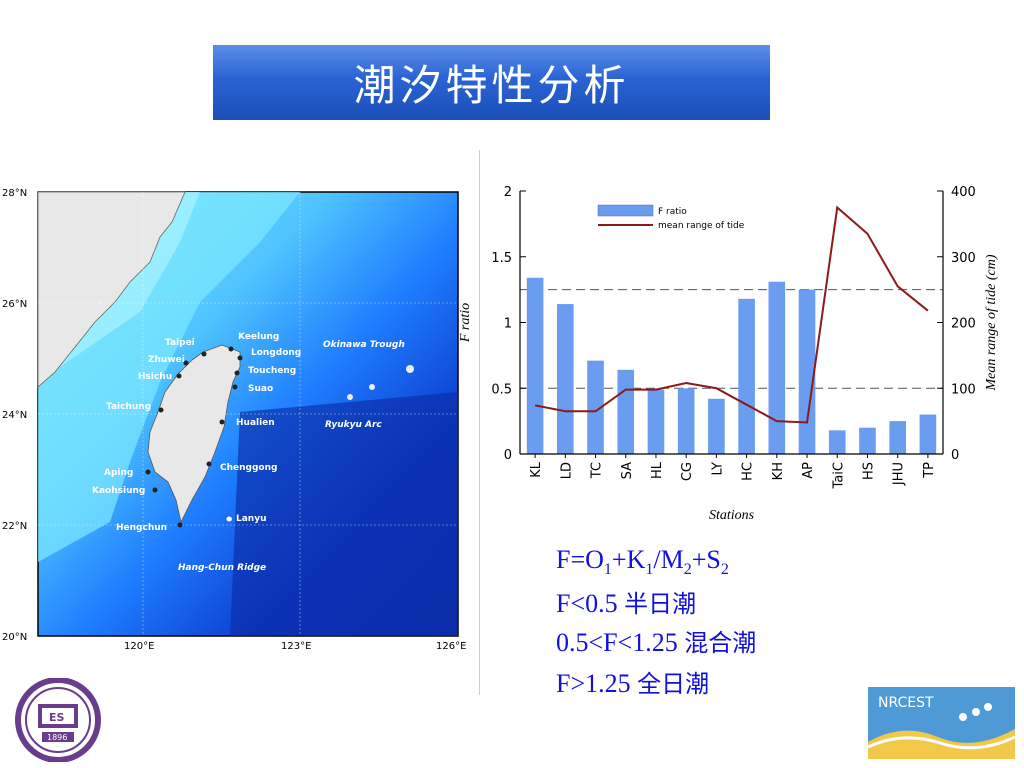 This screenshot has width=1024, height=768. I want to click on label-chenggong: Chenggong, so click(248, 468).